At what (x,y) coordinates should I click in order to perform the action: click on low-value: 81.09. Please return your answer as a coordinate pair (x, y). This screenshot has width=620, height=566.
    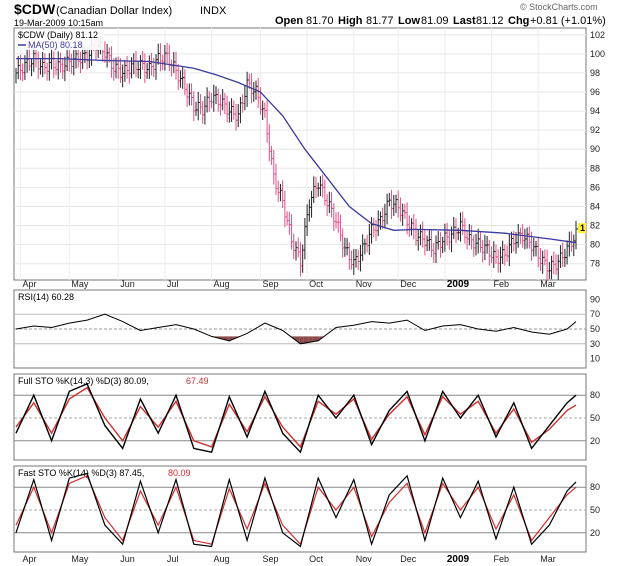
    Looking at the image, I should click on (435, 21).